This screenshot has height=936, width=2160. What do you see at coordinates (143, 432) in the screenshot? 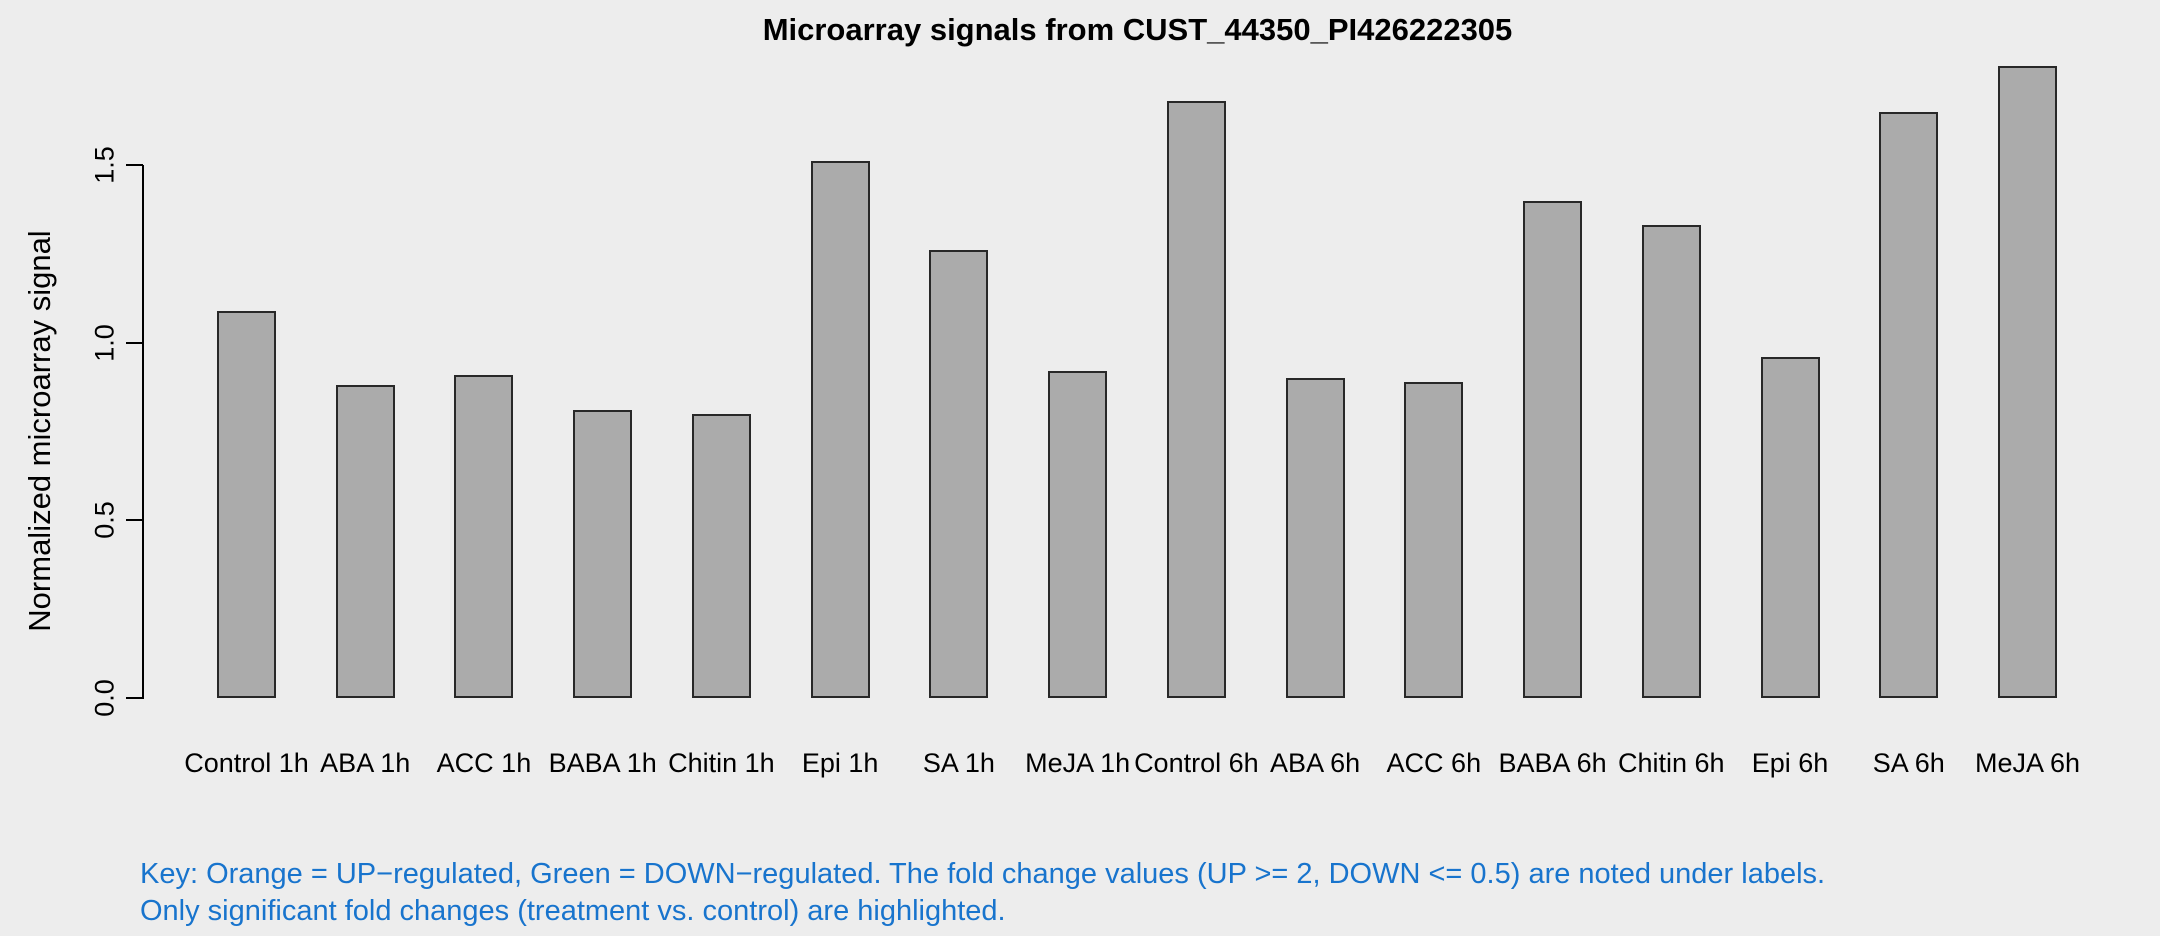
I see `y-axis-line` at bounding box center [143, 432].